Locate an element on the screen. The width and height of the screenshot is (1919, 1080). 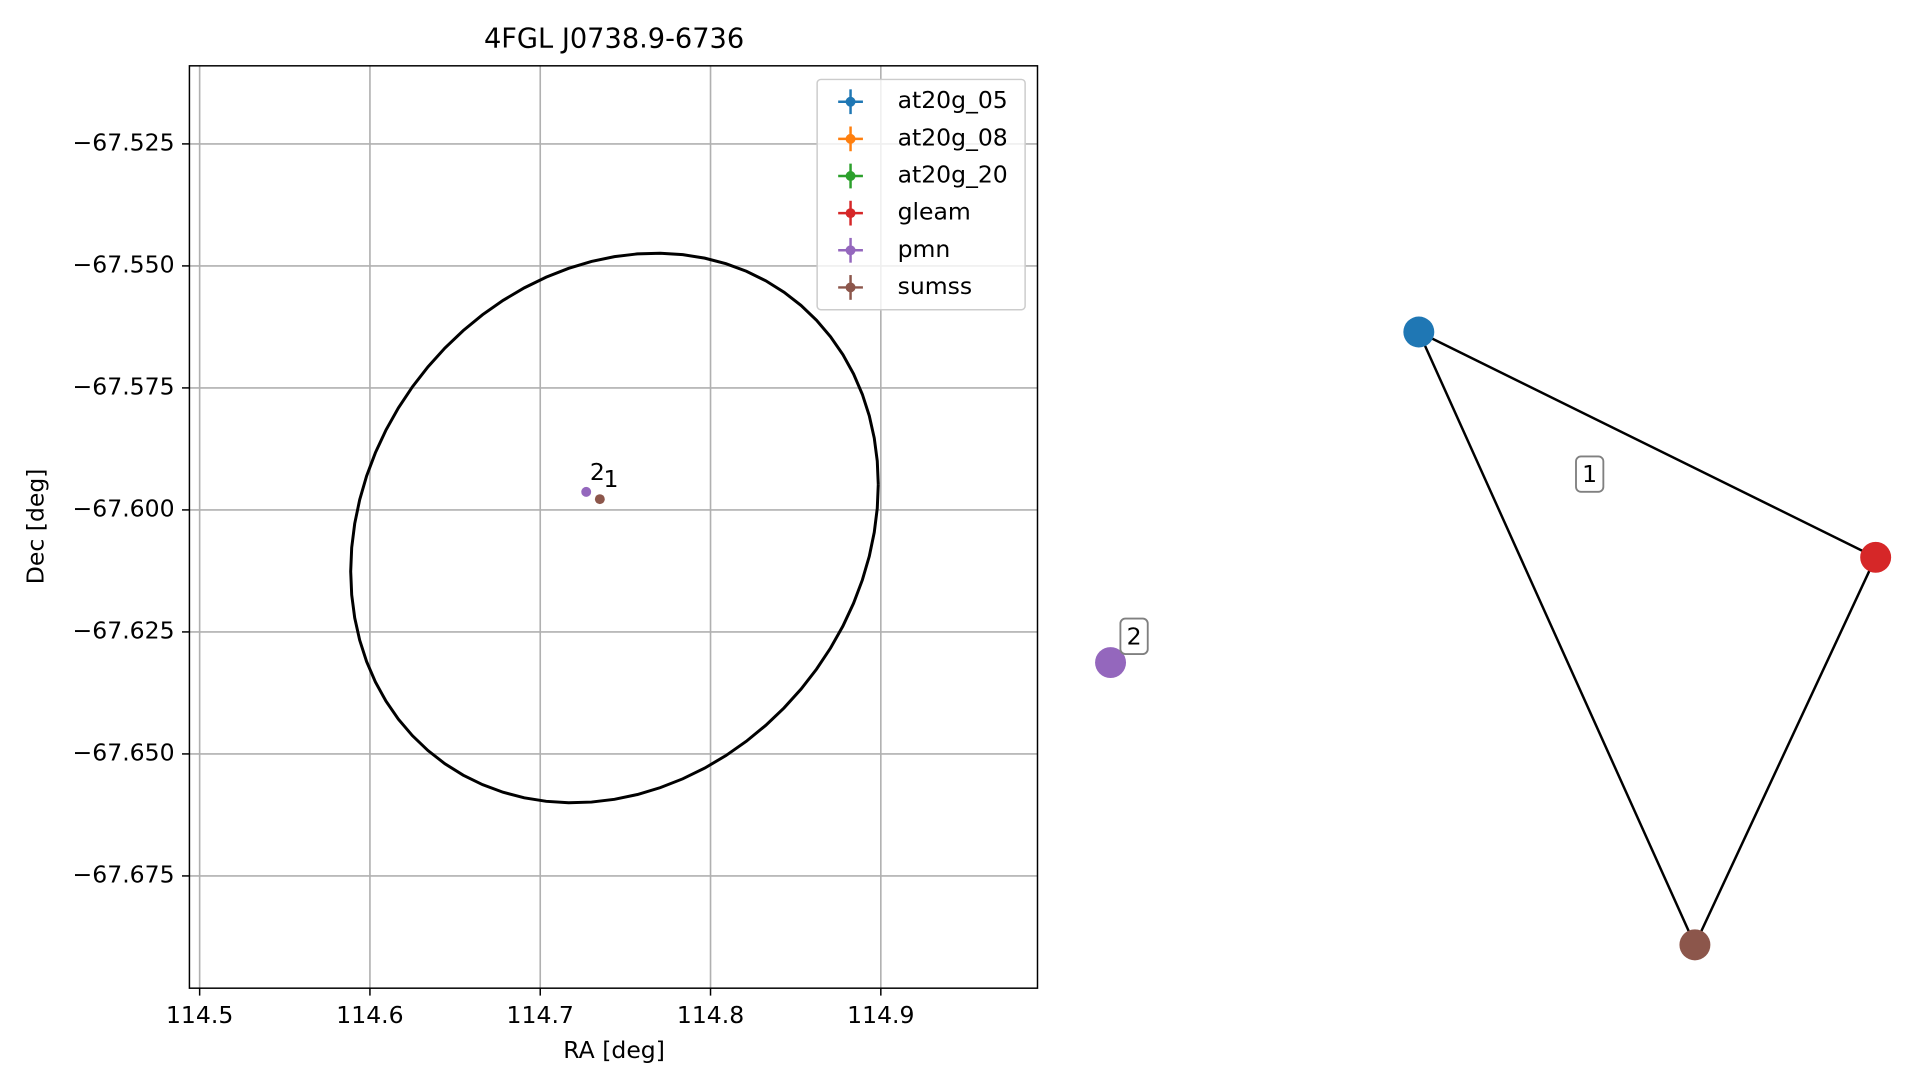
y-axis-label: Dec [deg] is located at coordinates (36, 527).